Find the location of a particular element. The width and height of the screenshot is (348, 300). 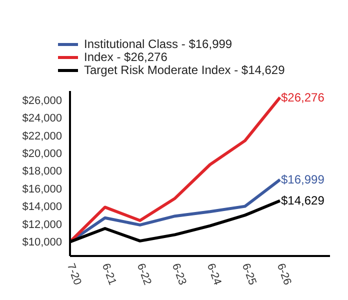

y-tick-label: $26,000 is located at coordinates (42, 100).